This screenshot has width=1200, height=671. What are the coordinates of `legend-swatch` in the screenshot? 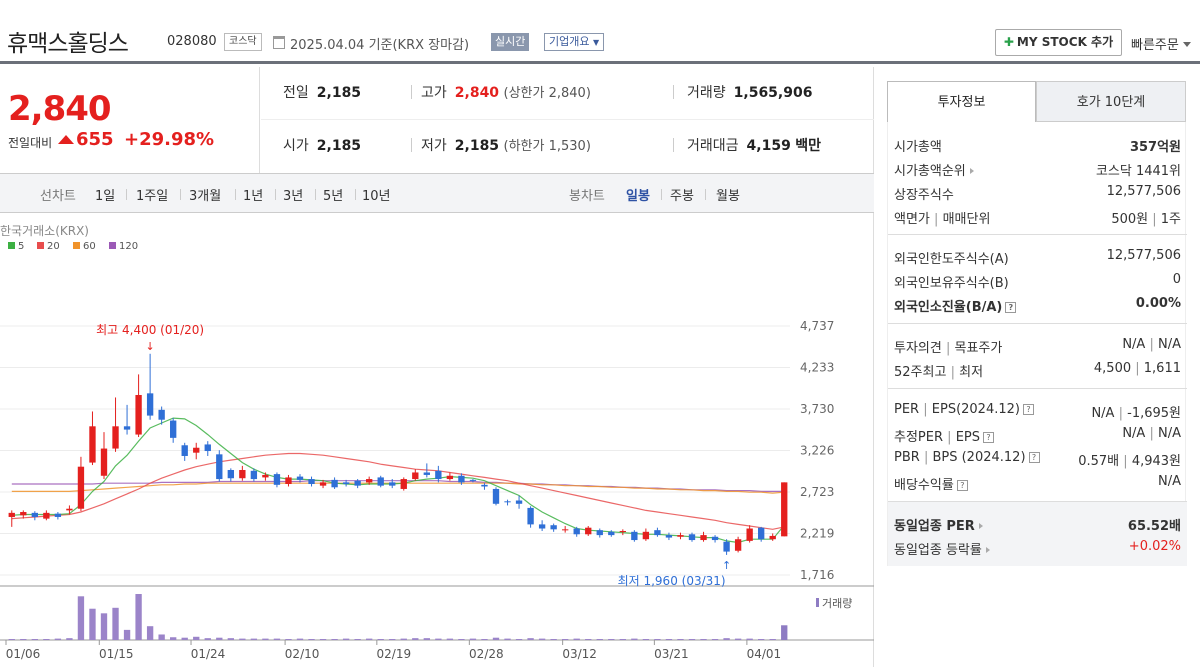 It's located at (76, 245).